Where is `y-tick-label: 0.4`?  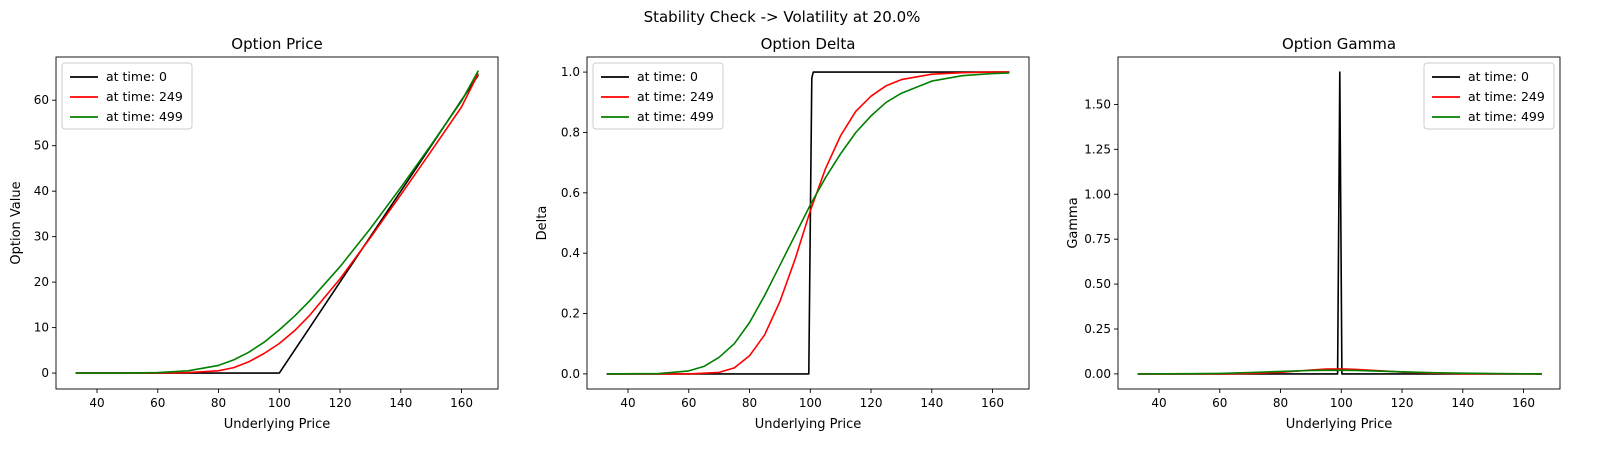
y-tick-label: 0.4 is located at coordinates (570, 253).